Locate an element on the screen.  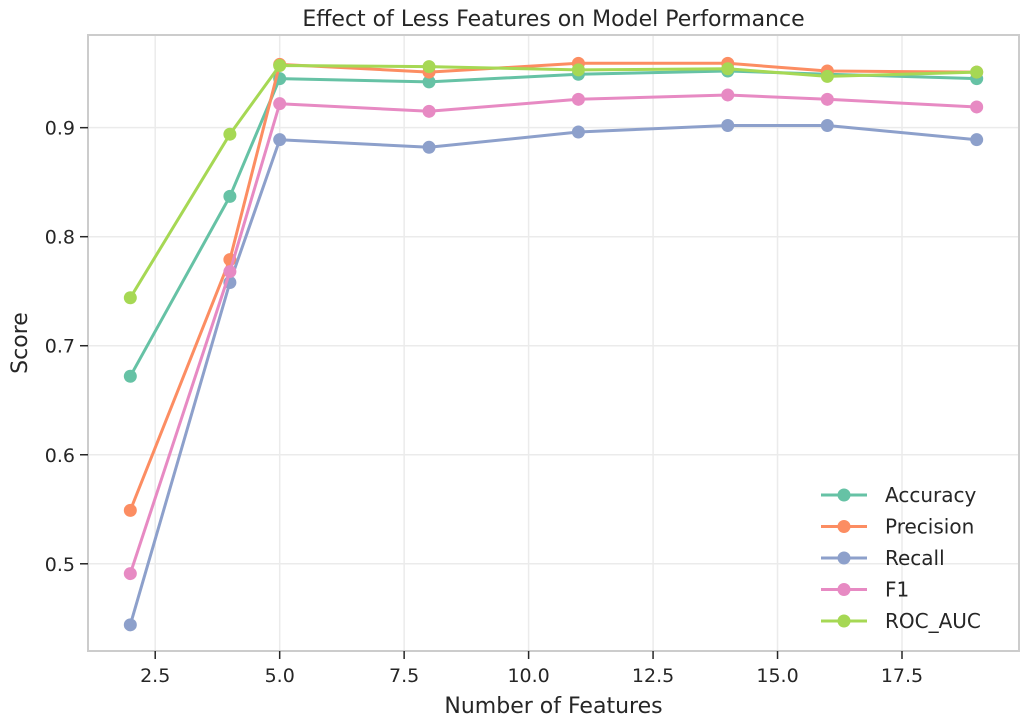
y-tick-label: 0.6 is located at coordinates (60, 456).